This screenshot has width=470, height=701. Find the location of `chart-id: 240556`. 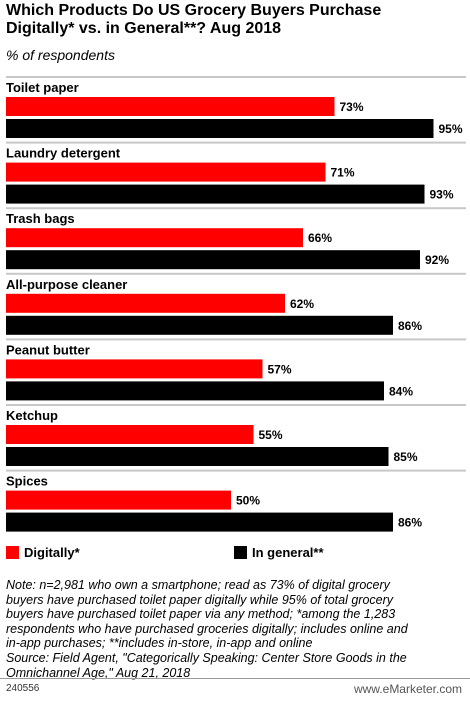

chart-id: 240556 is located at coordinates (23, 688).